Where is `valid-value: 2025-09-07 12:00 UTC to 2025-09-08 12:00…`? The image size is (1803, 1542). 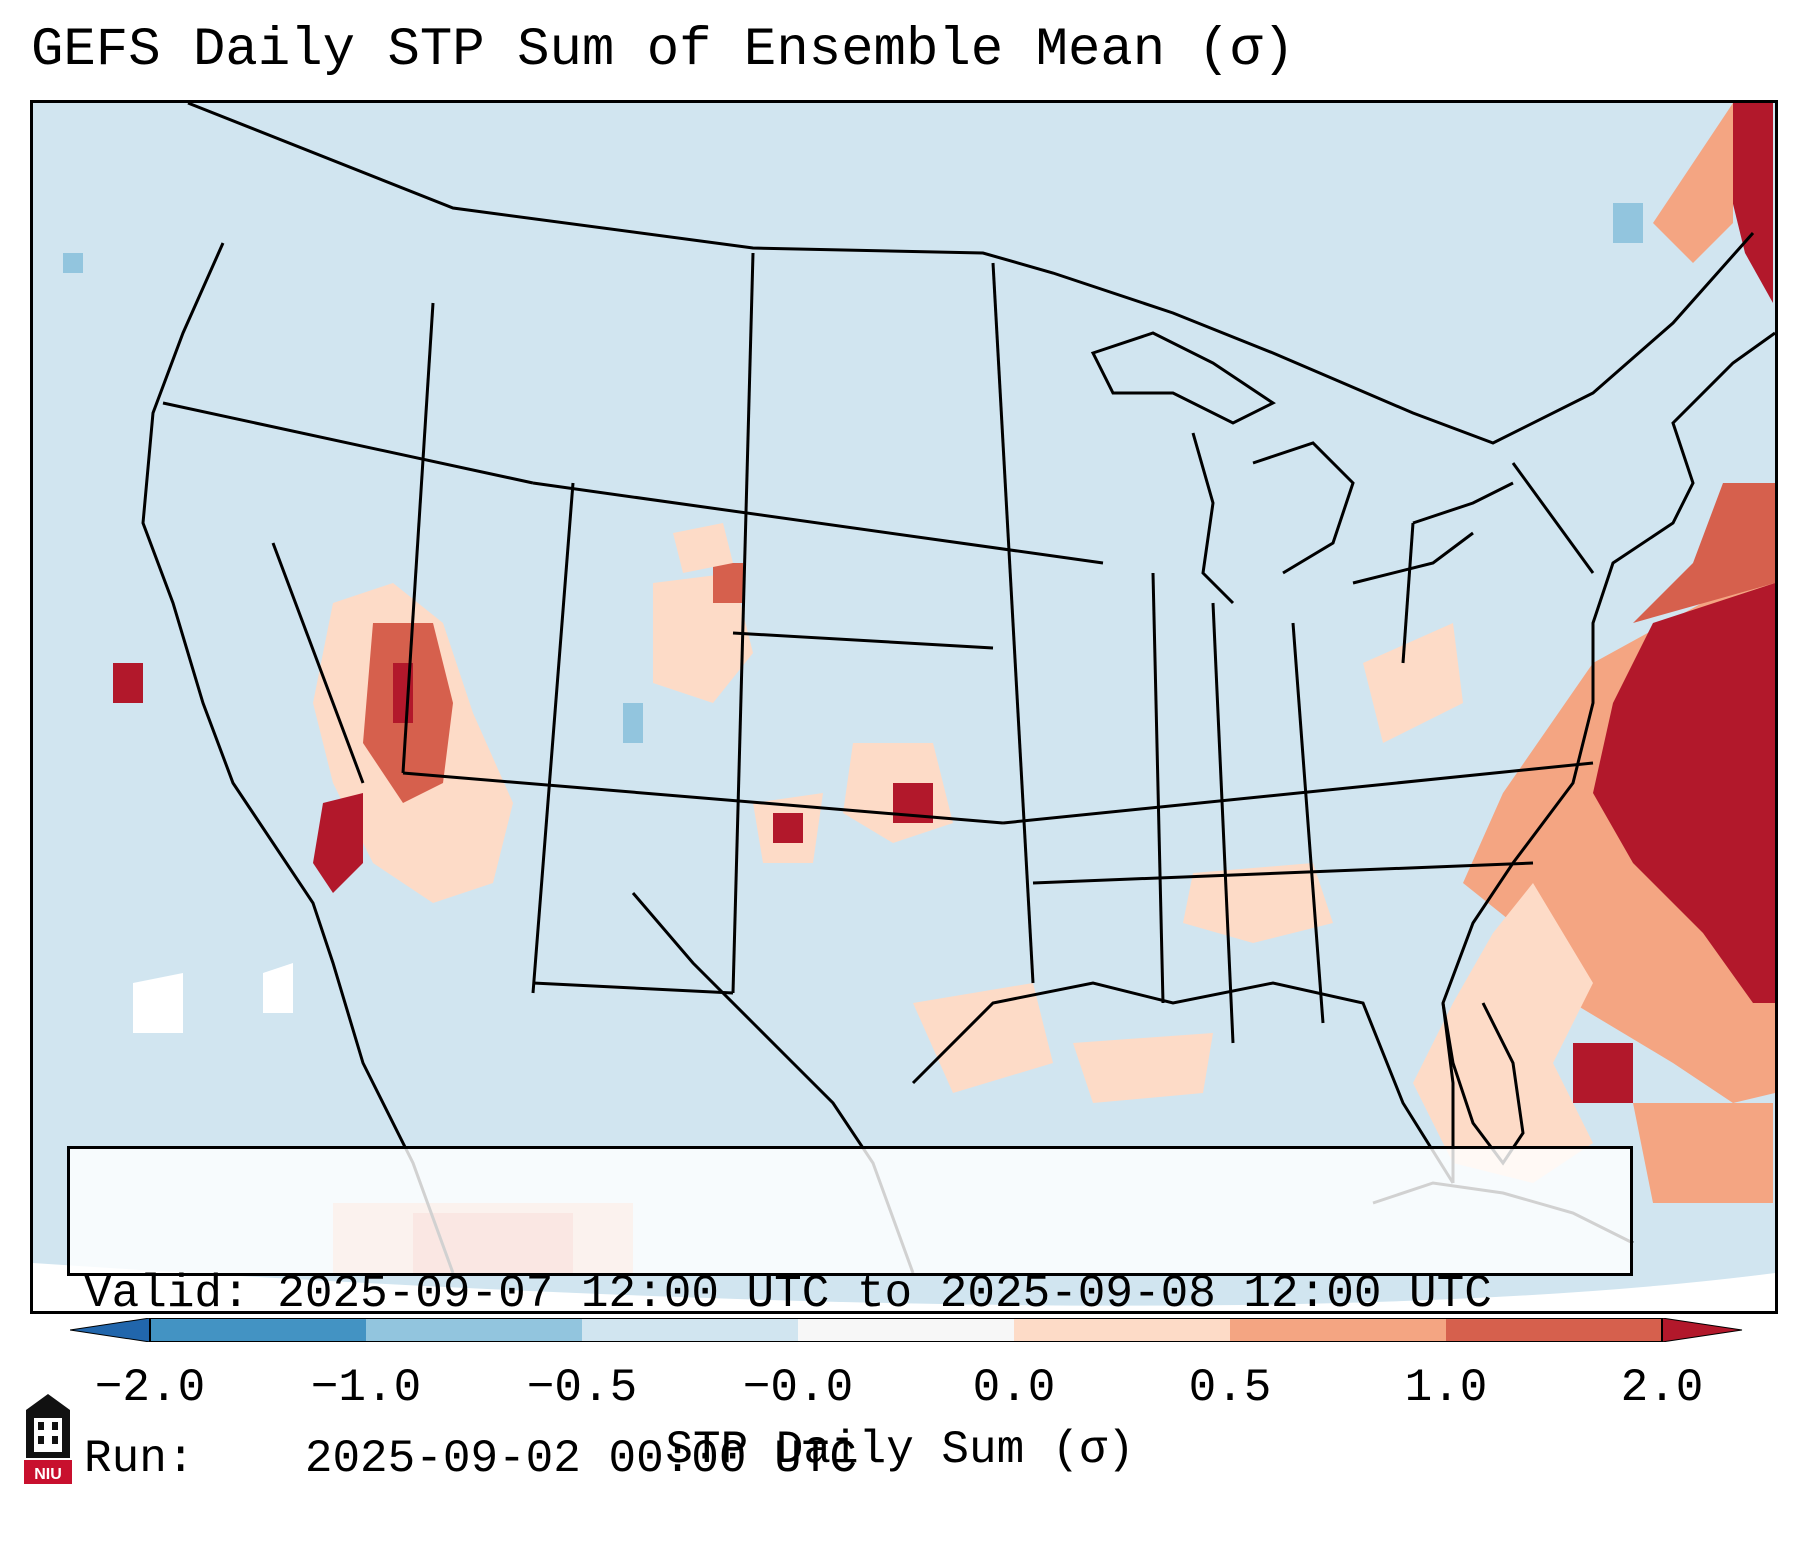 valid-value: 2025-09-07 12:00 UTC to 2025-09-08 12:00… is located at coordinates (884, 1294).